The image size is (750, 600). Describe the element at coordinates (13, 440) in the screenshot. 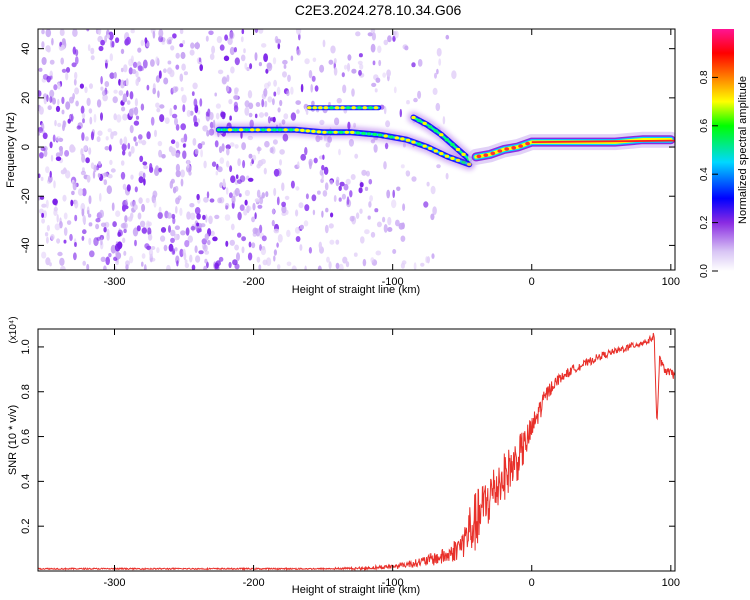

I see `snr-y-axis-label: SNR (10 * v/v)` at that location.